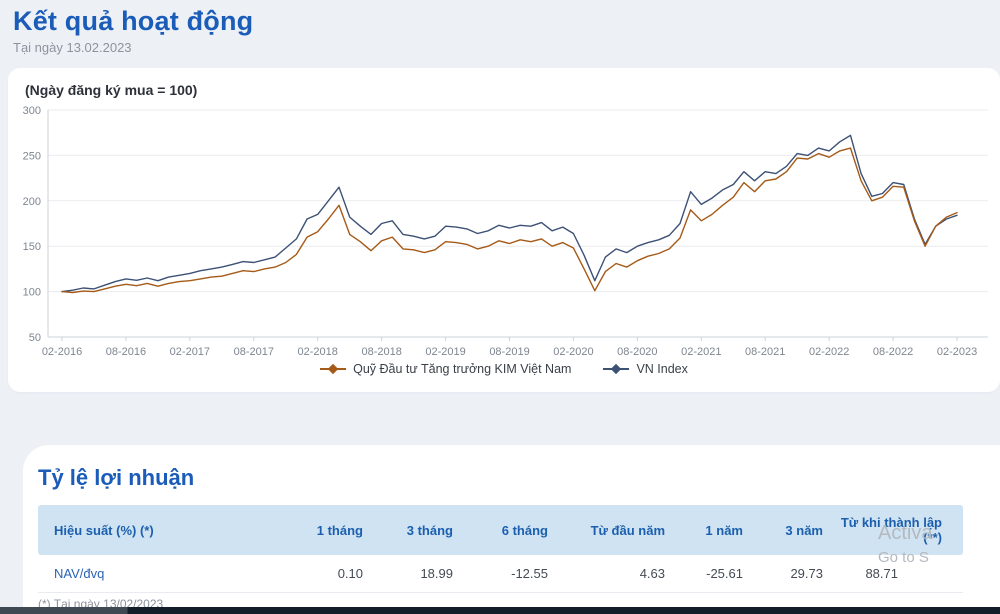 The image size is (1000, 614). Describe the element at coordinates (704, 574) in the screenshot. I see `value-1y: -25.61` at that location.